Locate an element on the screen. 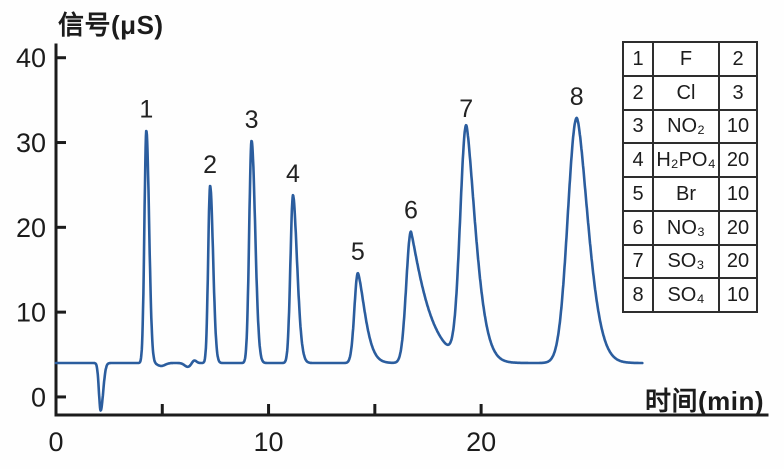 Image resolution: width=784 pixels, height=469 pixels. y-tick-label-10: 10 is located at coordinates (31, 313).